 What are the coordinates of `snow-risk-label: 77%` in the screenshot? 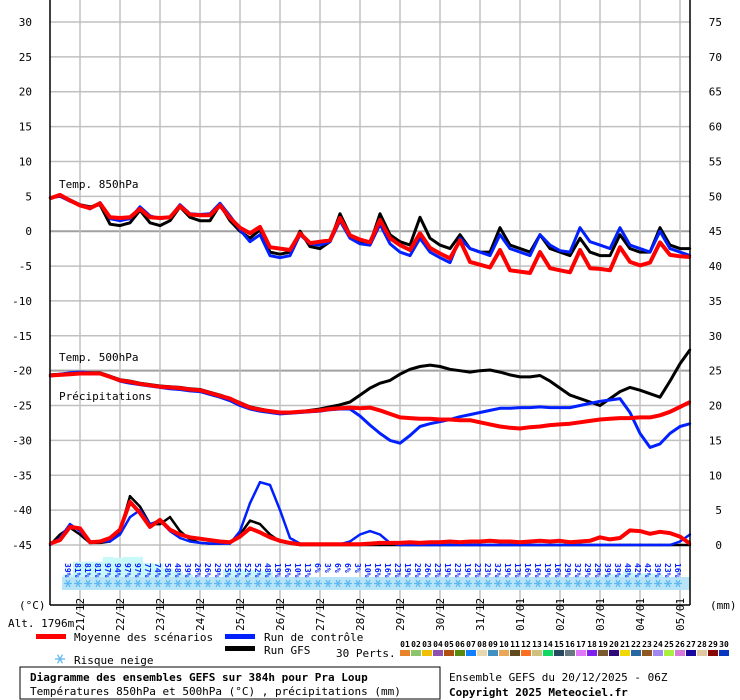 It's located at (147, 570).